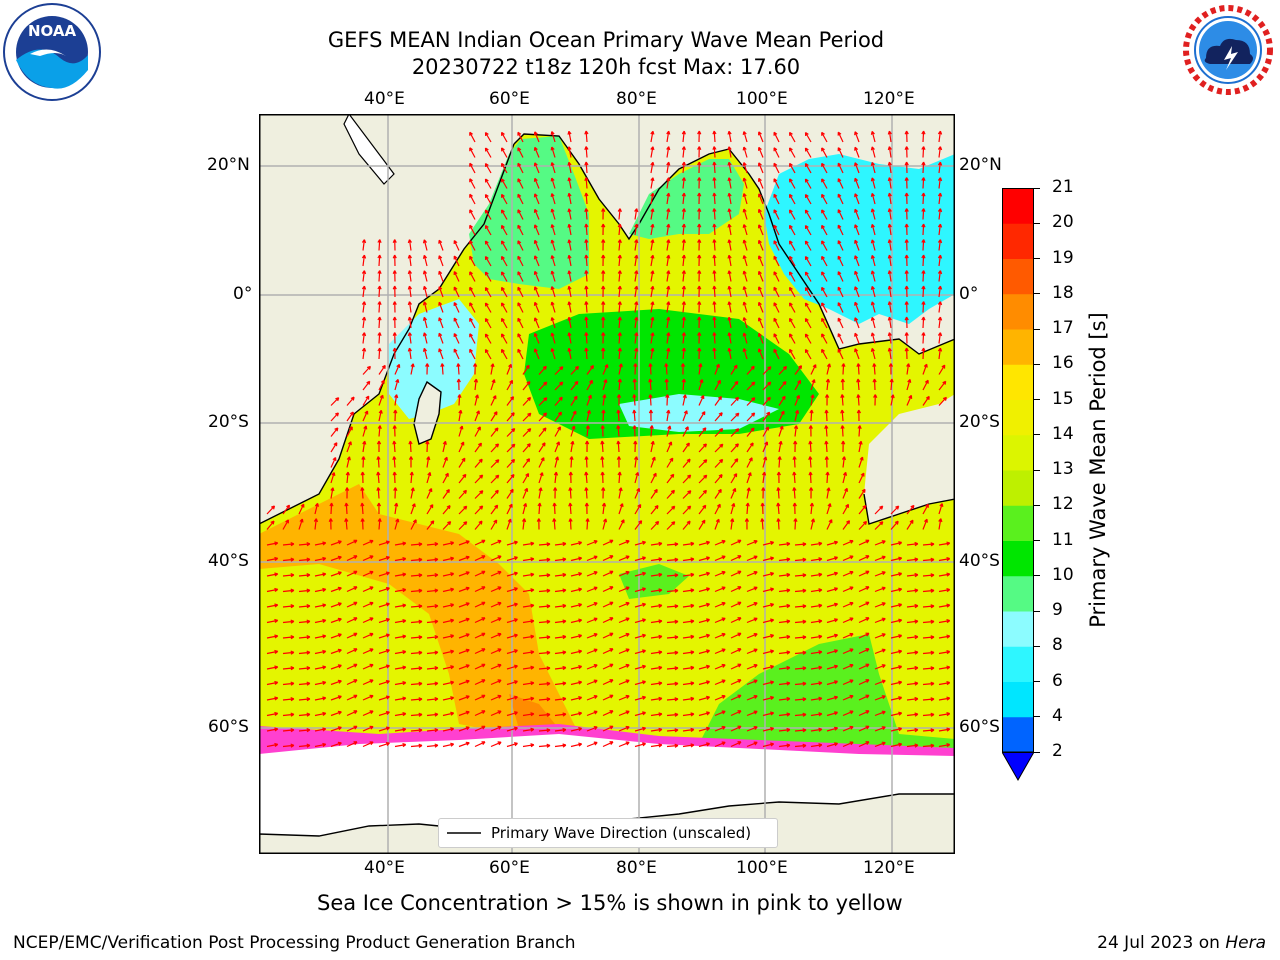 This screenshot has width=1280, height=960. What do you see at coordinates (228, 561) in the screenshot?
I see `lat-label-left-40s: 40°S` at bounding box center [228, 561].